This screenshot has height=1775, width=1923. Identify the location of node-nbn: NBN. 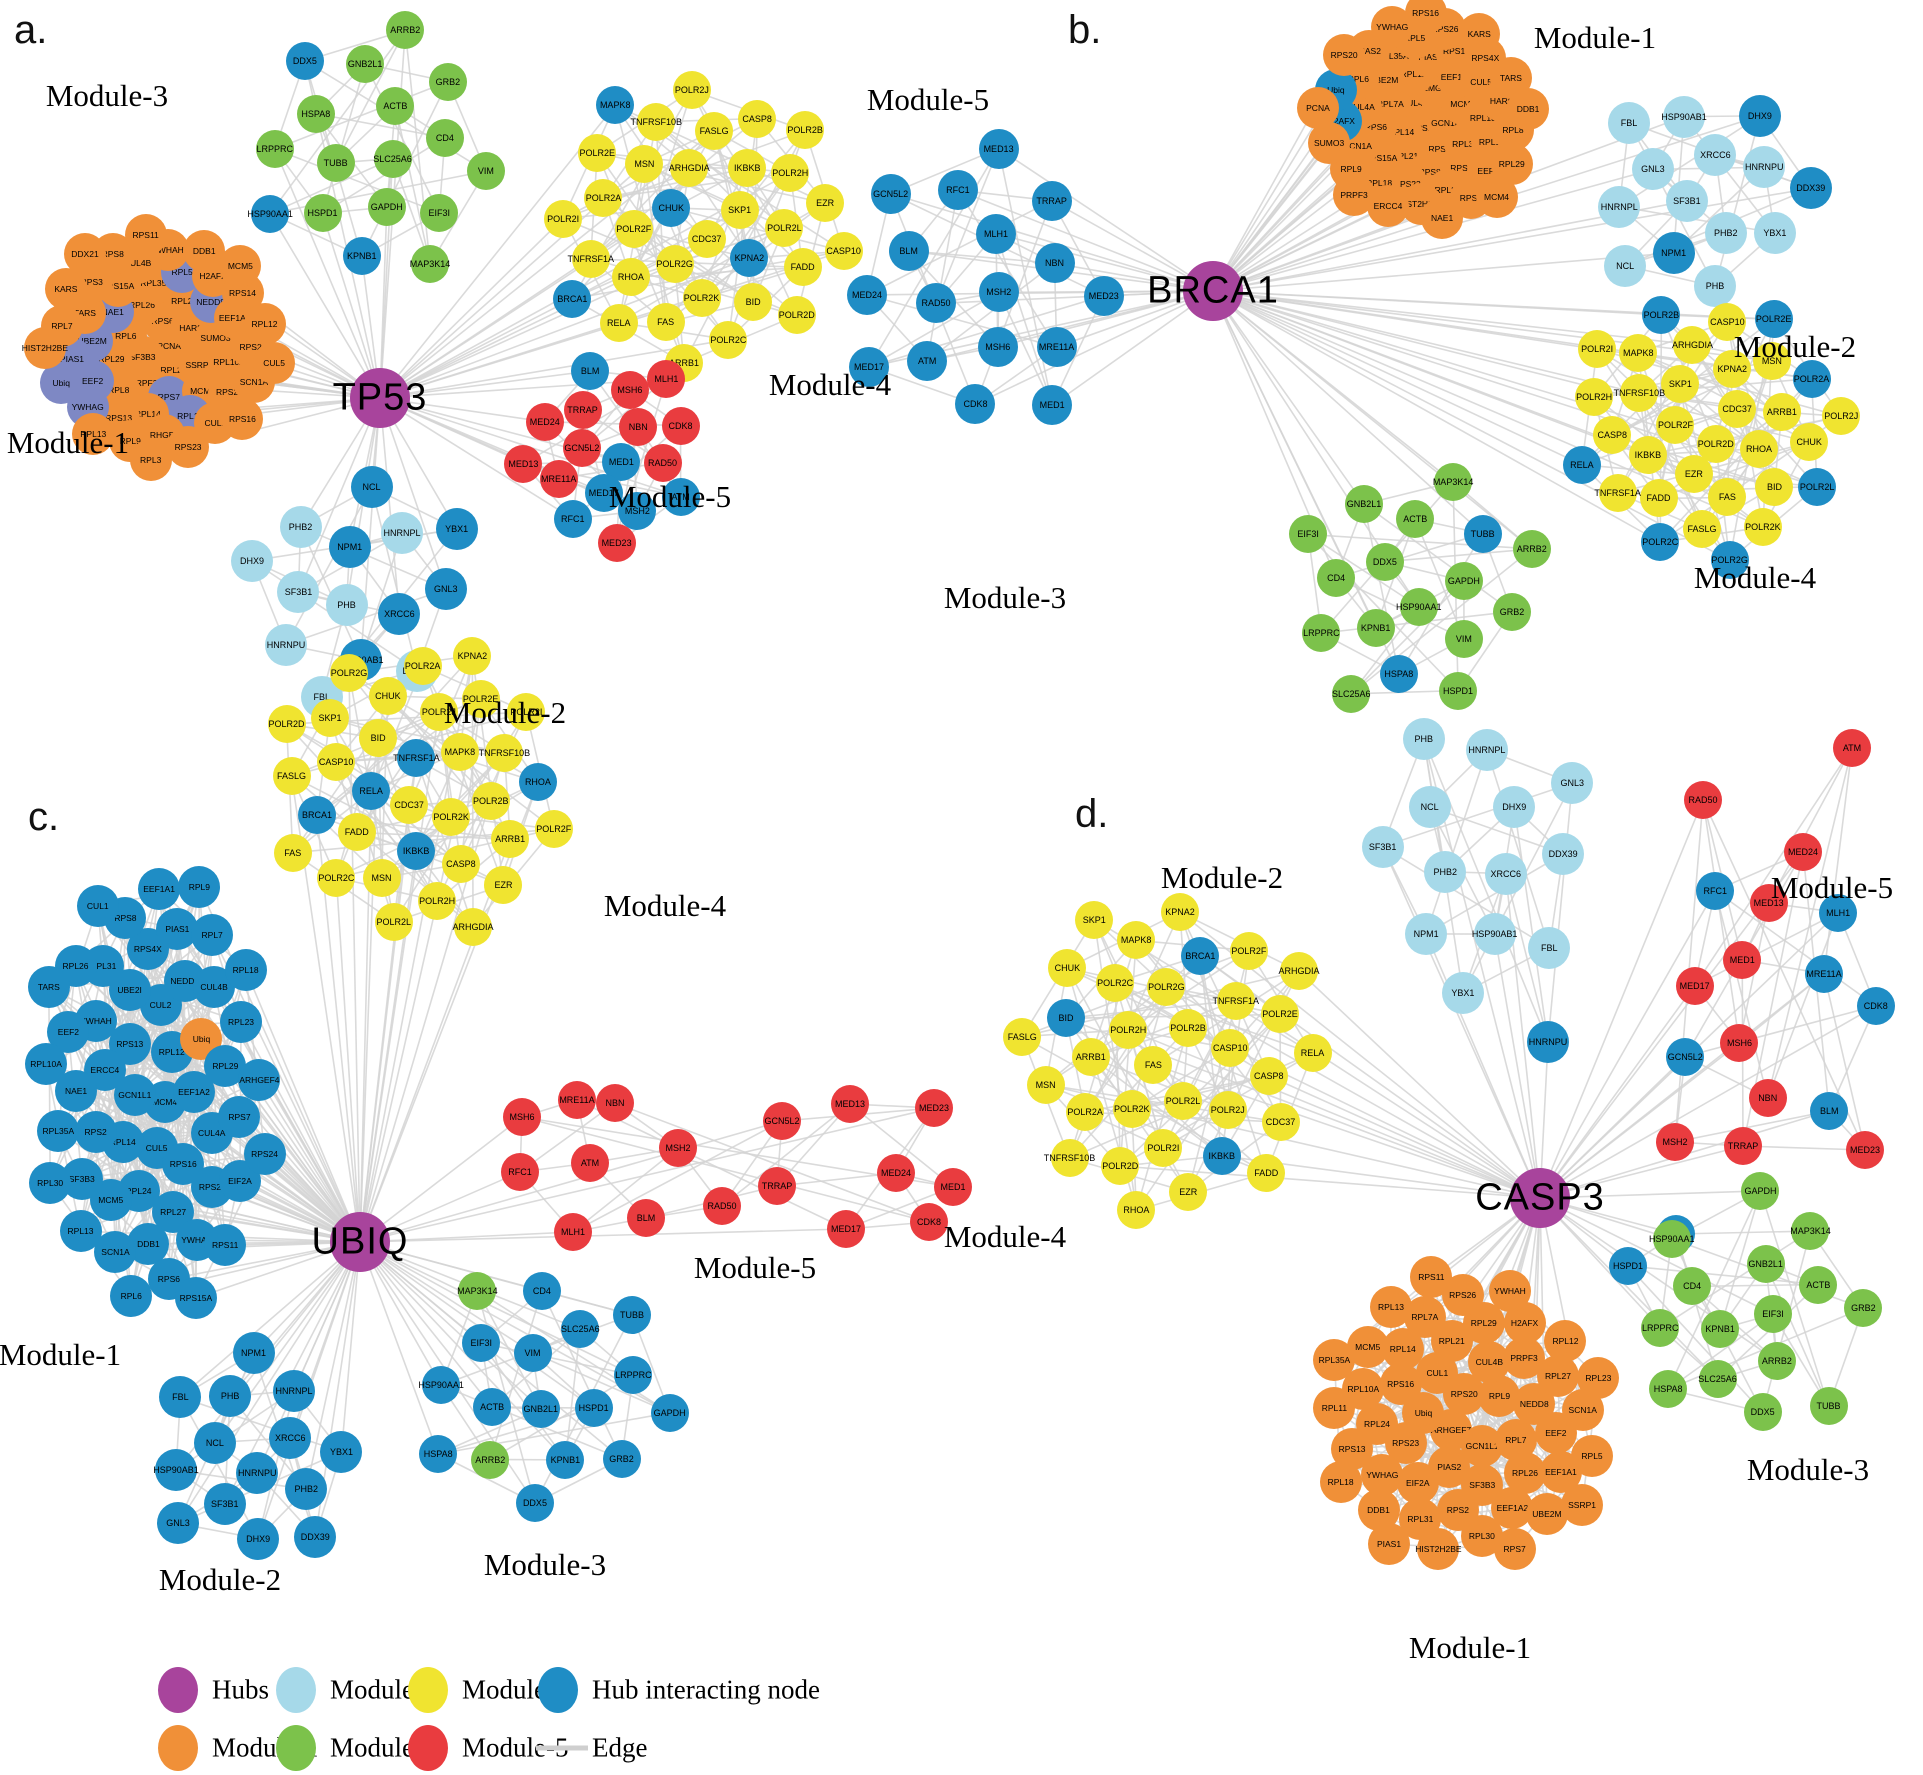
(615, 1103).